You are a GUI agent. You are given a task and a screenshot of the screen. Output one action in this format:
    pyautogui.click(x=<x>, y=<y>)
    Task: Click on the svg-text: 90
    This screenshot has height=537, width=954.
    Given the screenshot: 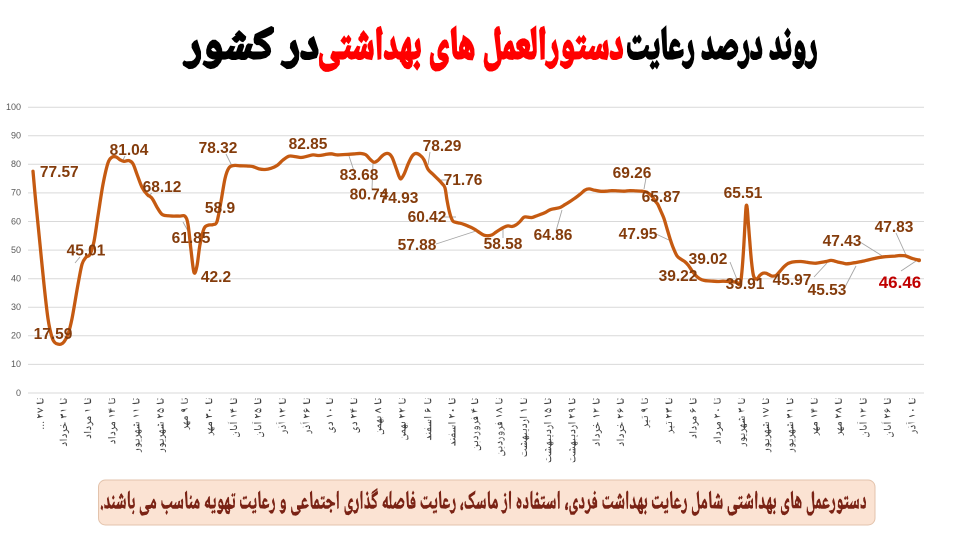 What is the action you would take?
    pyautogui.click(x=16, y=136)
    